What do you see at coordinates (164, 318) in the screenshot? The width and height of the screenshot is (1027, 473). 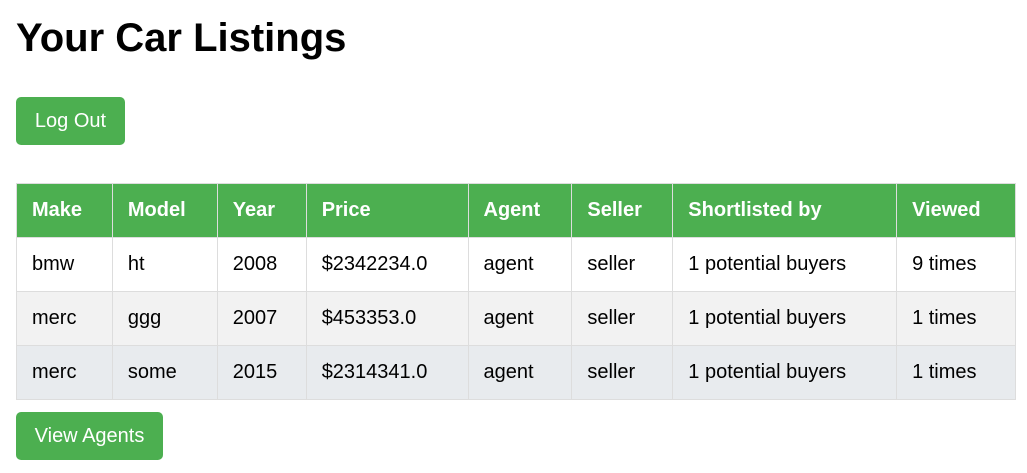 I see `cell-model: ggg` at bounding box center [164, 318].